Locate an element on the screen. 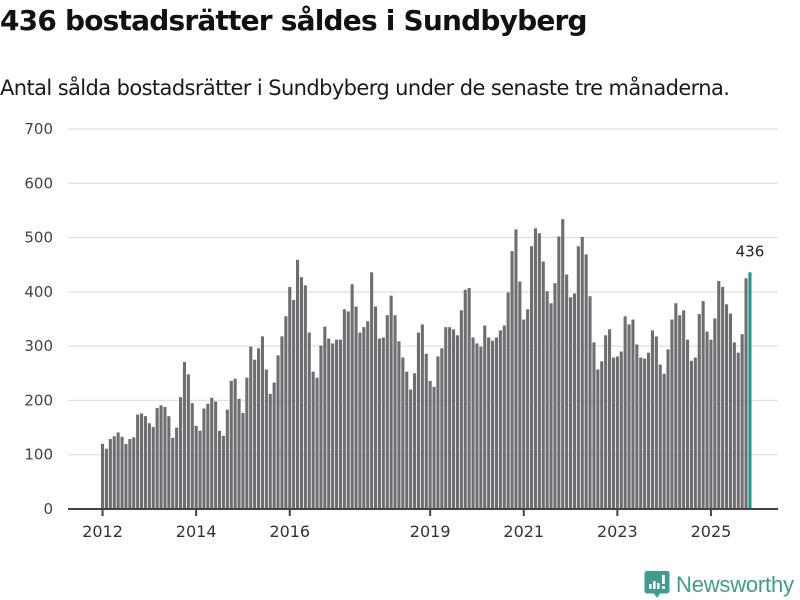 Image resolution: width=800 pixels, height=600 pixels. y-tick-label: 700 is located at coordinates (38, 129).